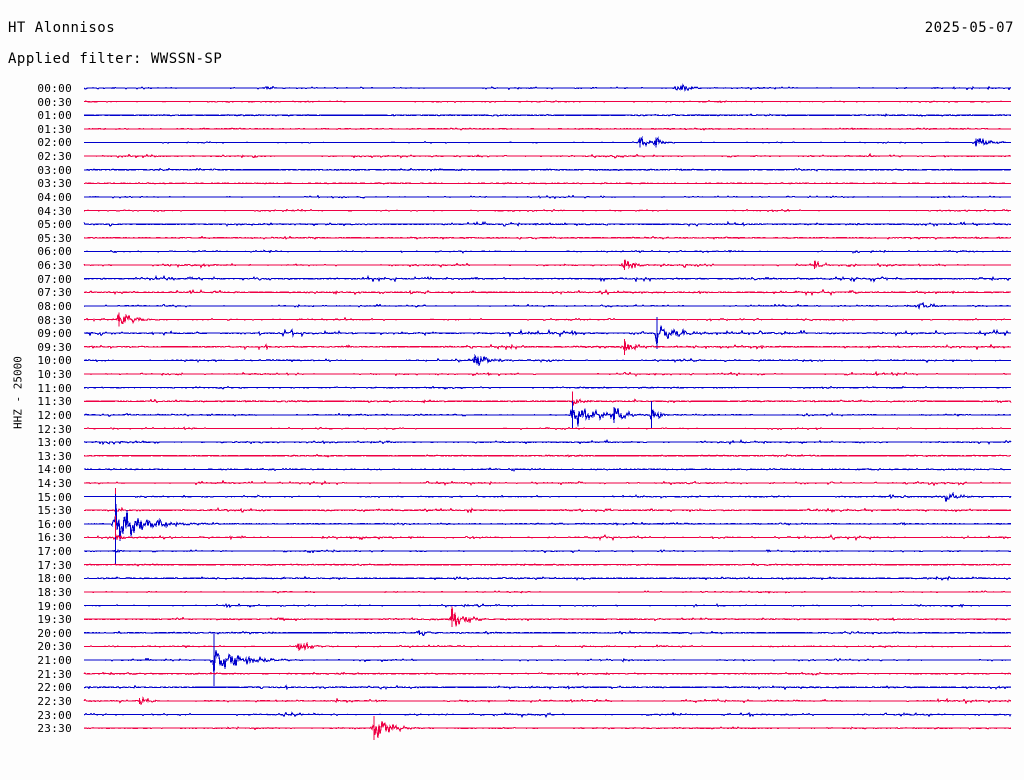 This screenshot has height=780, width=1024. Describe the element at coordinates (54, 592) in the screenshot. I see `time-tick-label: 18:30` at that location.